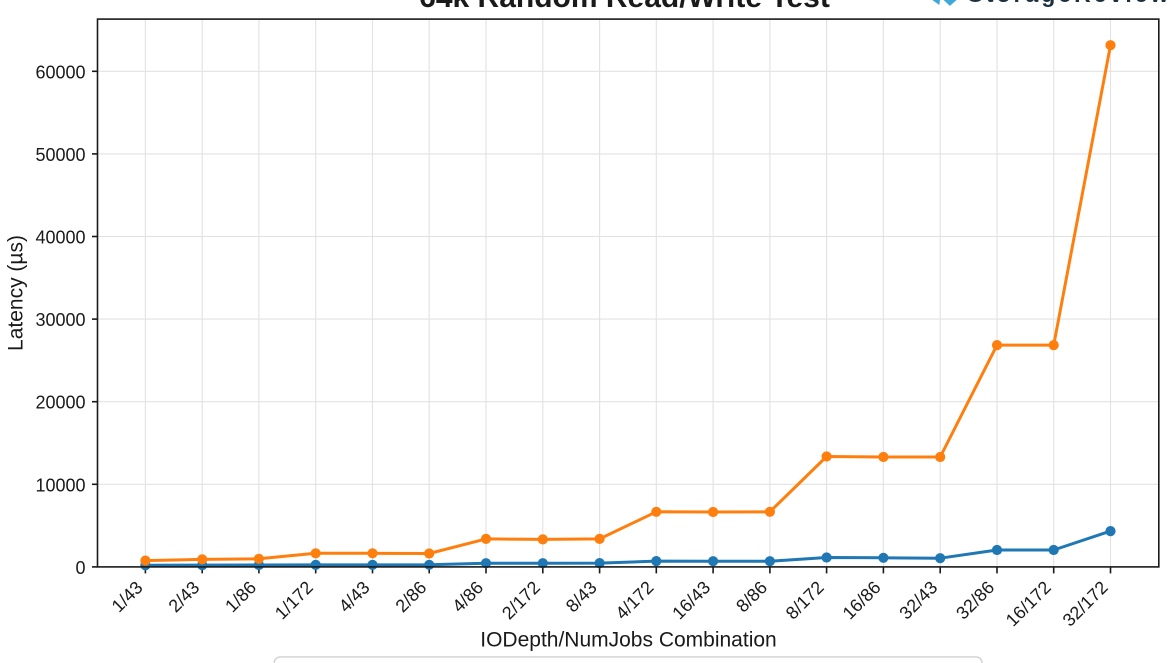 This screenshot has width=1170, height=663. I want to click on svg-text: StorageReview, so click(1069, 3).